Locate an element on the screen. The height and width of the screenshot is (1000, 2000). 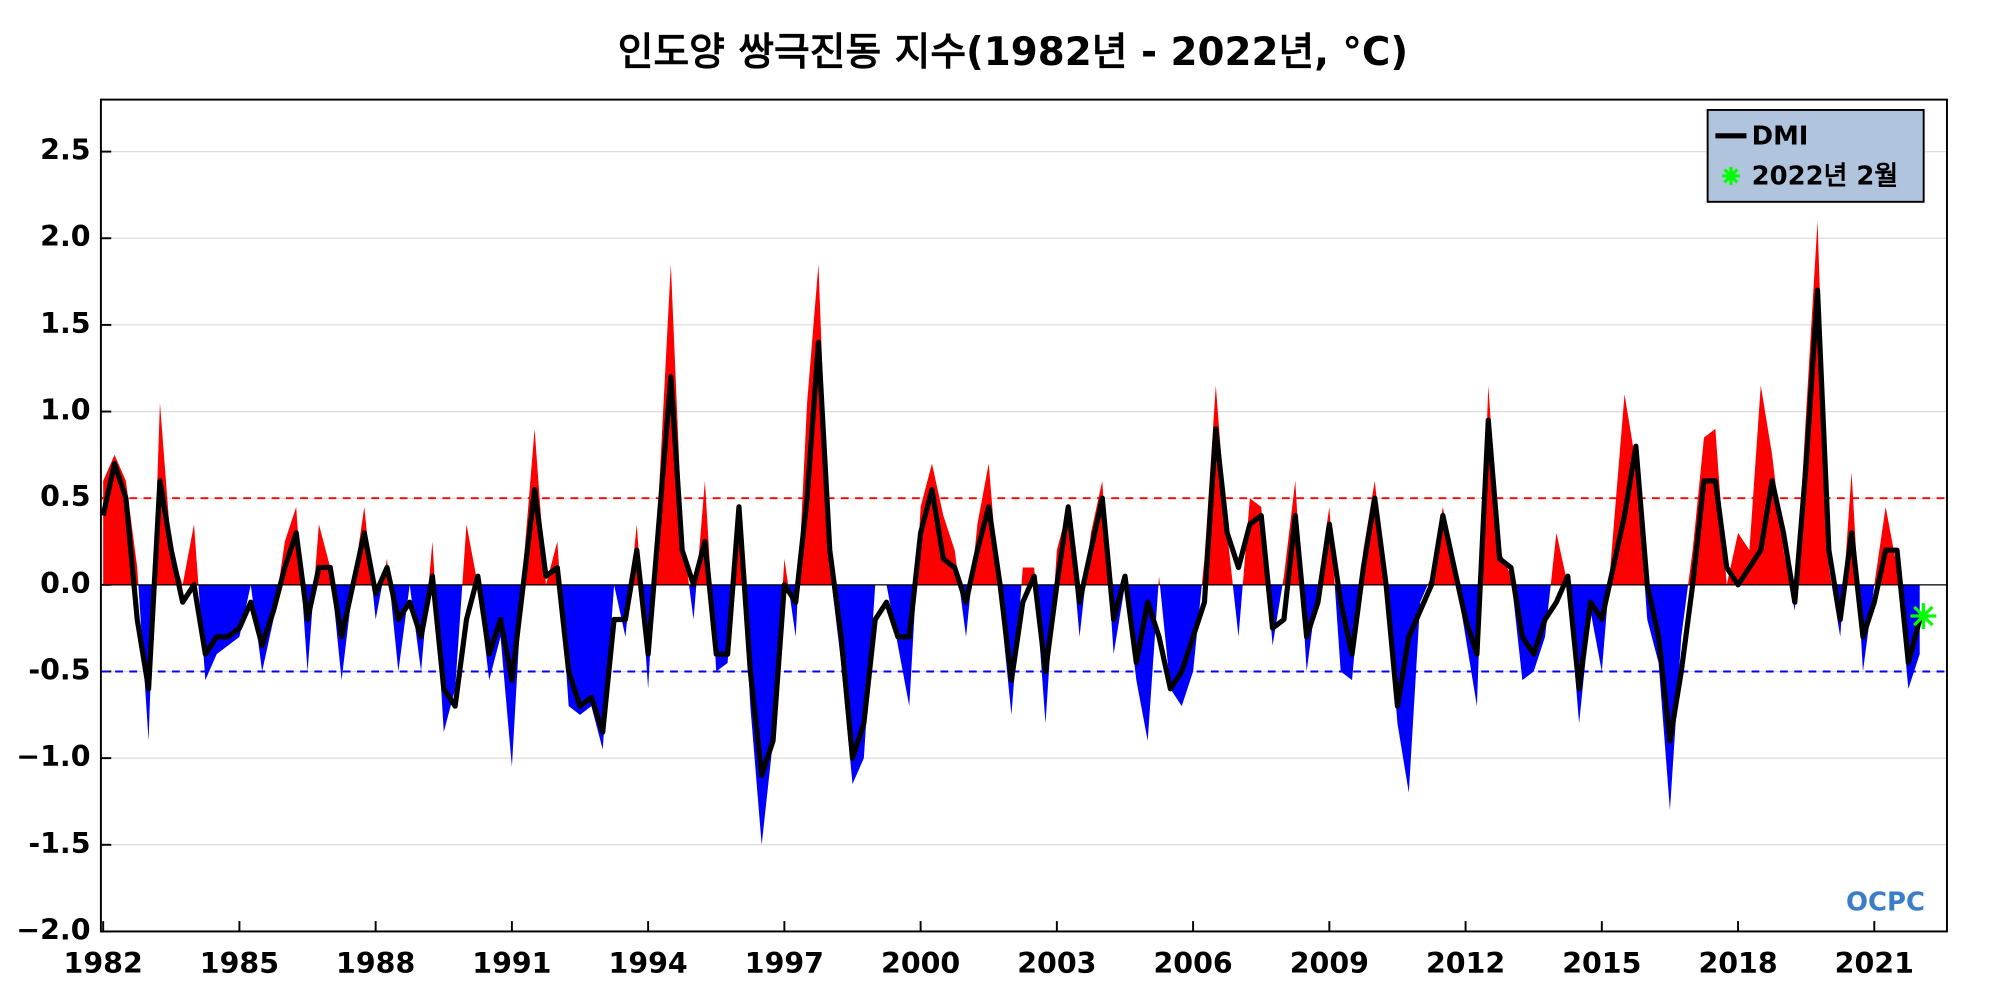
y-tick-label: 0.5 is located at coordinates (65, 496).